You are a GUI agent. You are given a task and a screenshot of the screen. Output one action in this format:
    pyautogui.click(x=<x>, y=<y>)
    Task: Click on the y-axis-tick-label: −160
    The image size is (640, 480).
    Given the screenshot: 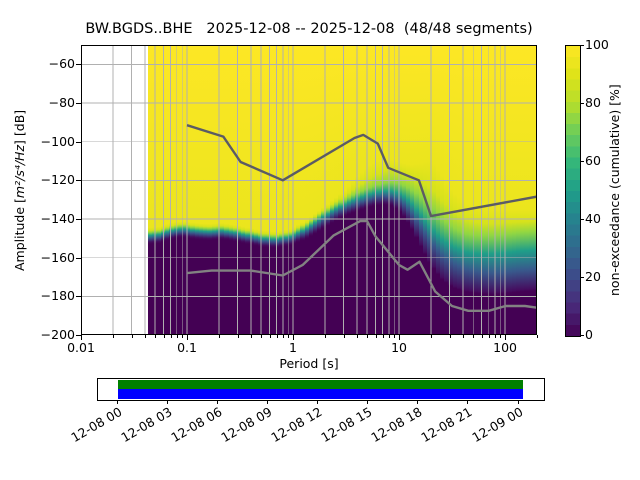 What is the action you would take?
    pyautogui.click(x=57, y=257)
    